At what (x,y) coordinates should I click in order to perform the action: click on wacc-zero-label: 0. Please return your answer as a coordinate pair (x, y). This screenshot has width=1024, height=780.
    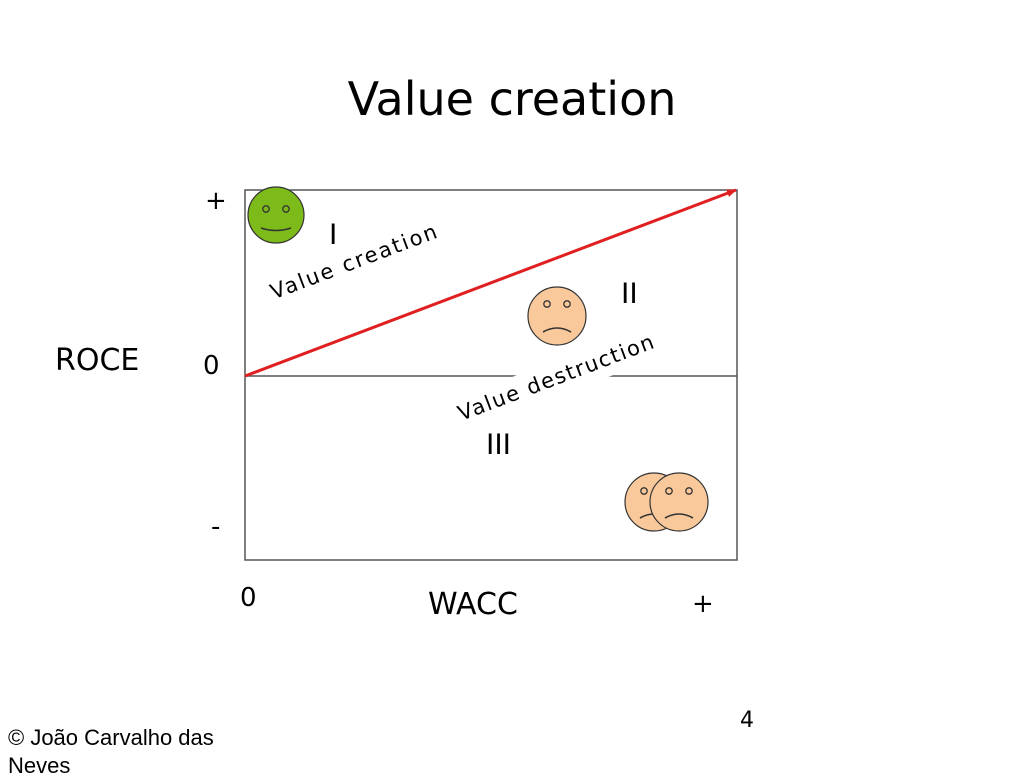
    Looking at the image, I should click on (248, 598).